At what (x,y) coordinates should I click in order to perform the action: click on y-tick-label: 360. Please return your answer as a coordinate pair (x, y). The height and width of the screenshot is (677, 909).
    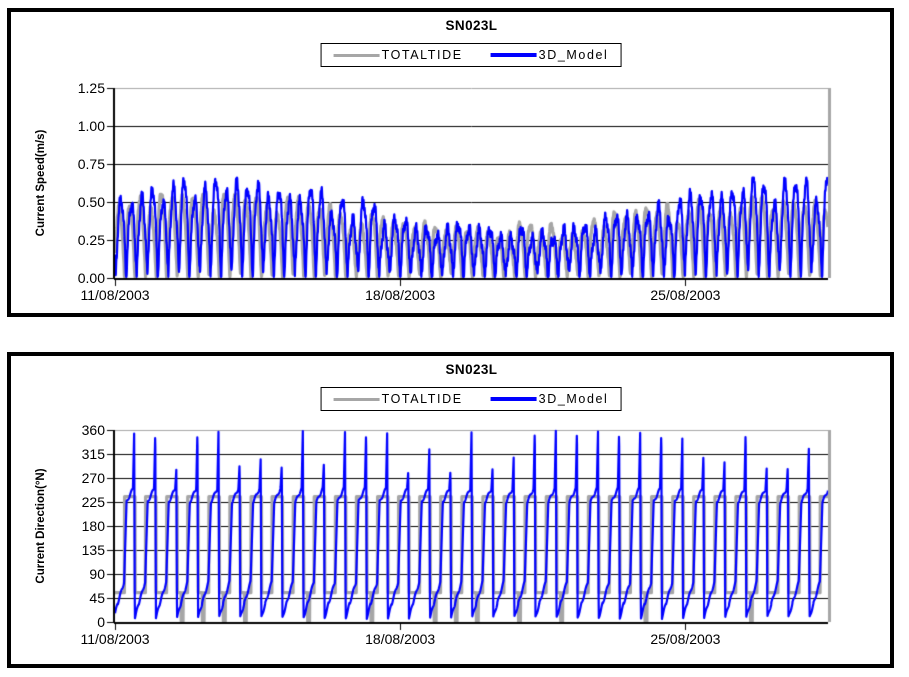
    Looking at the image, I should click on (93, 430).